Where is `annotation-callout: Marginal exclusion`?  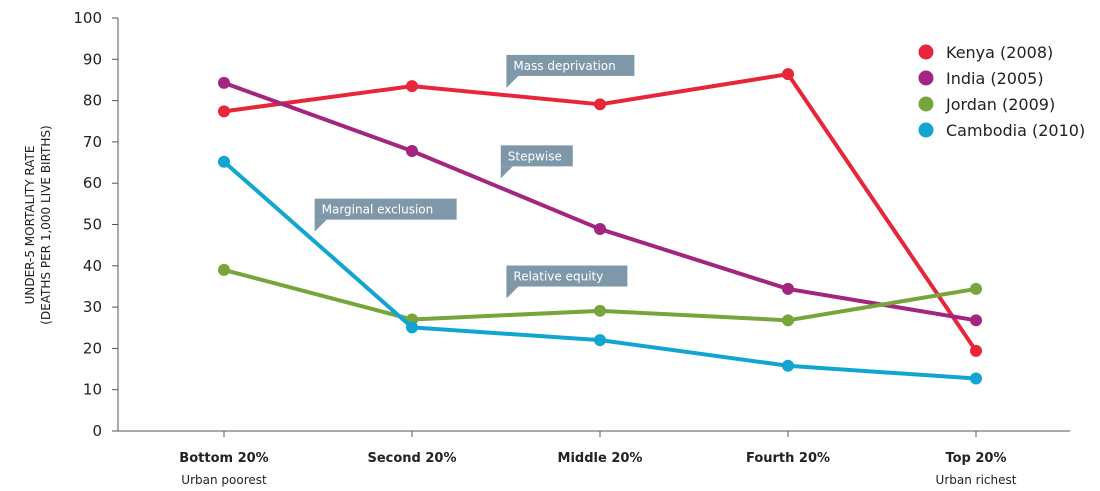 annotation-callout: Marginal exclusion is located at coordinates (385, 215).